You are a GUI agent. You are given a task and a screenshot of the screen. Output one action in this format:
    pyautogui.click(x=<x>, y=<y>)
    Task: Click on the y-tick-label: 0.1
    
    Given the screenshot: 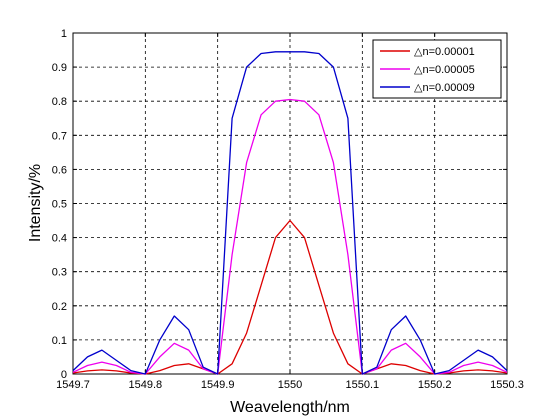 What is the action you would take?
    pyautogui.click(x=59, y=341)
    